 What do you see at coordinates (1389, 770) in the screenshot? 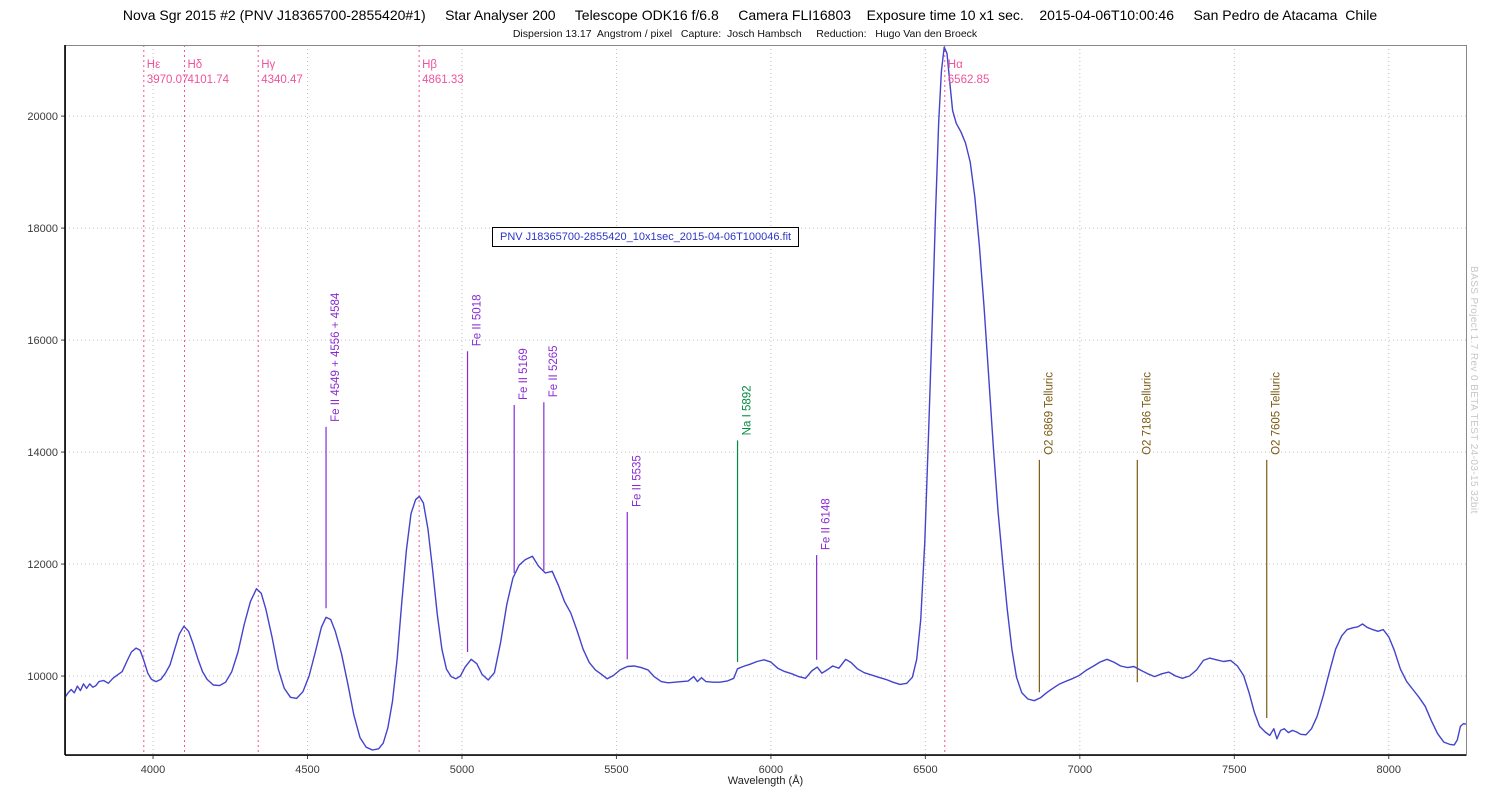
I see `x-tick-label: 8000` at bounding box center [1389, 770].